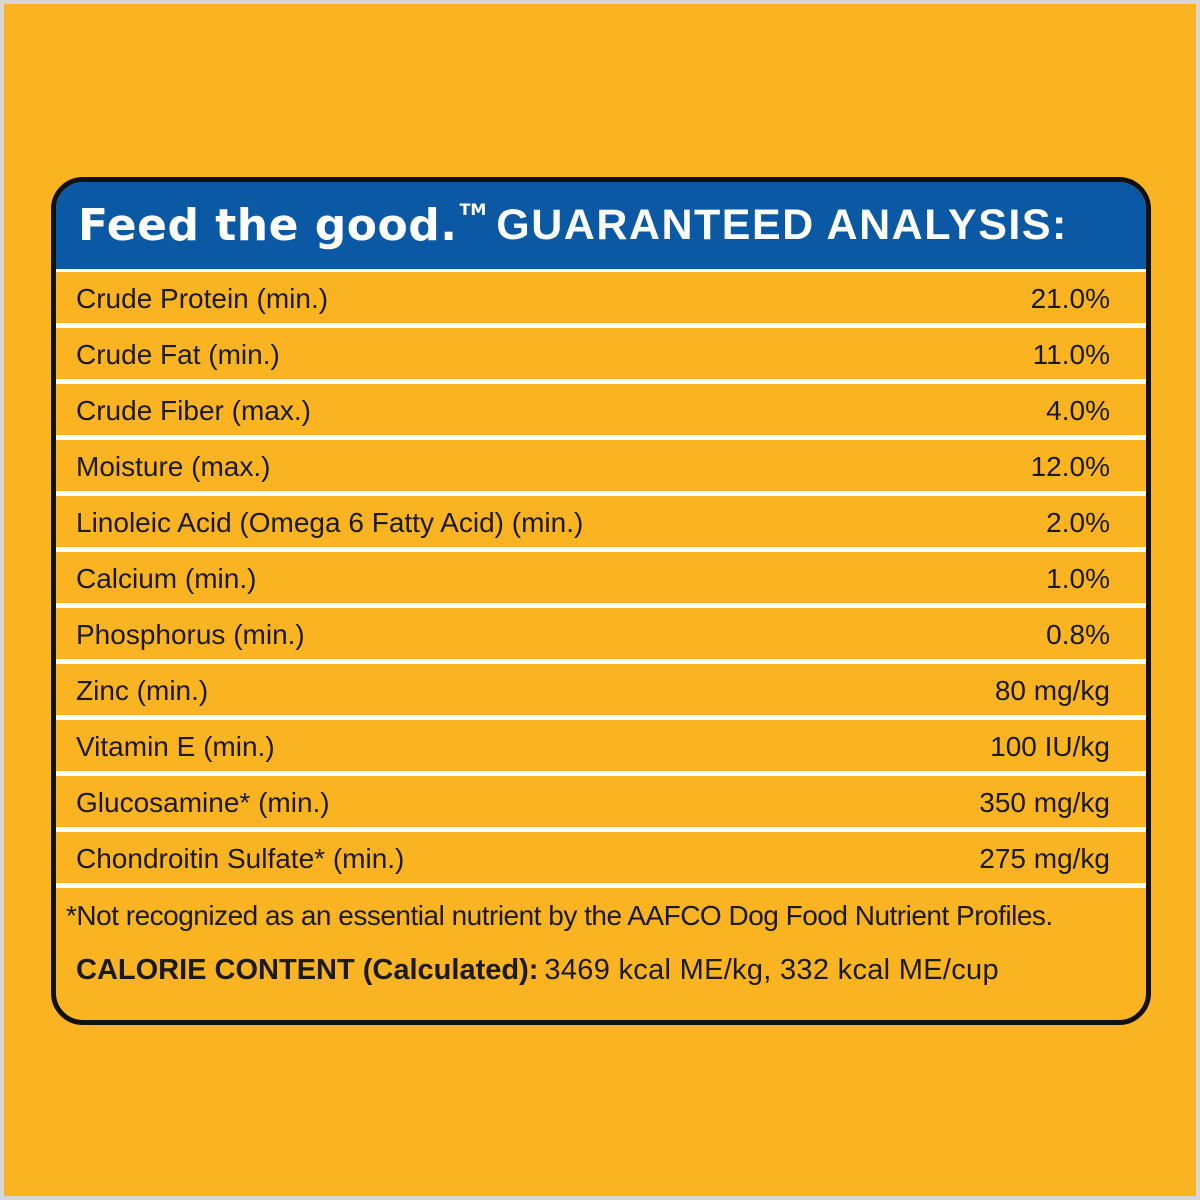 Image resolution: width=1200 pixels, height=1200 pixels. What do you see at coordinates (202, 298) in the screenshot?
I see `nutrient-label: Crude Protein (min.)` at bounding box center [202, 298].